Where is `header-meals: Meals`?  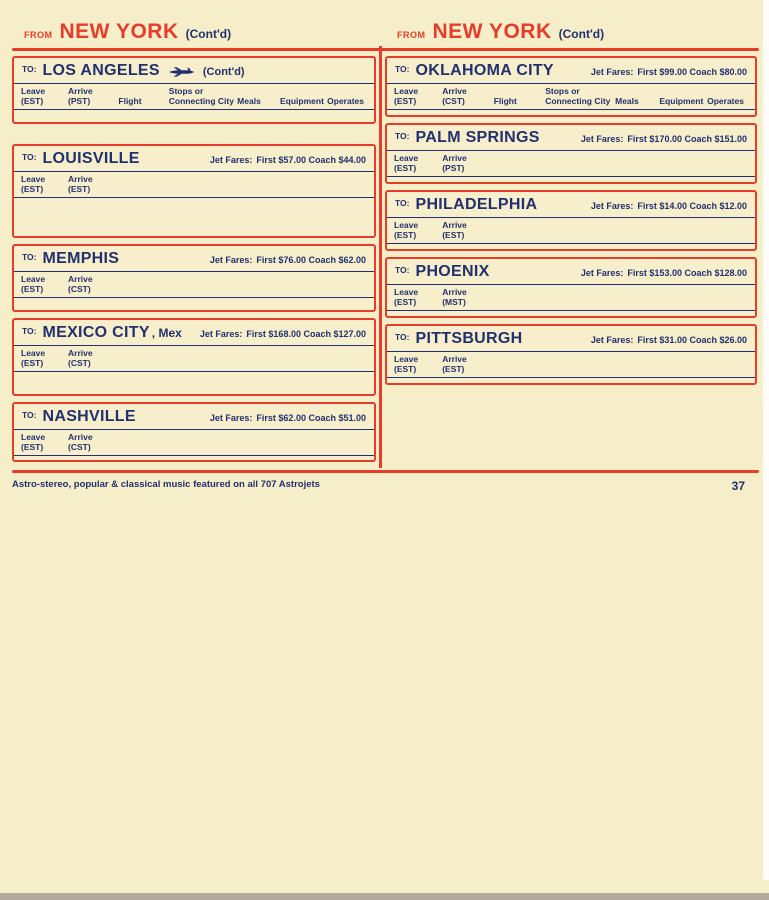
header-meals: Meals is located at coordinates (249, 101).